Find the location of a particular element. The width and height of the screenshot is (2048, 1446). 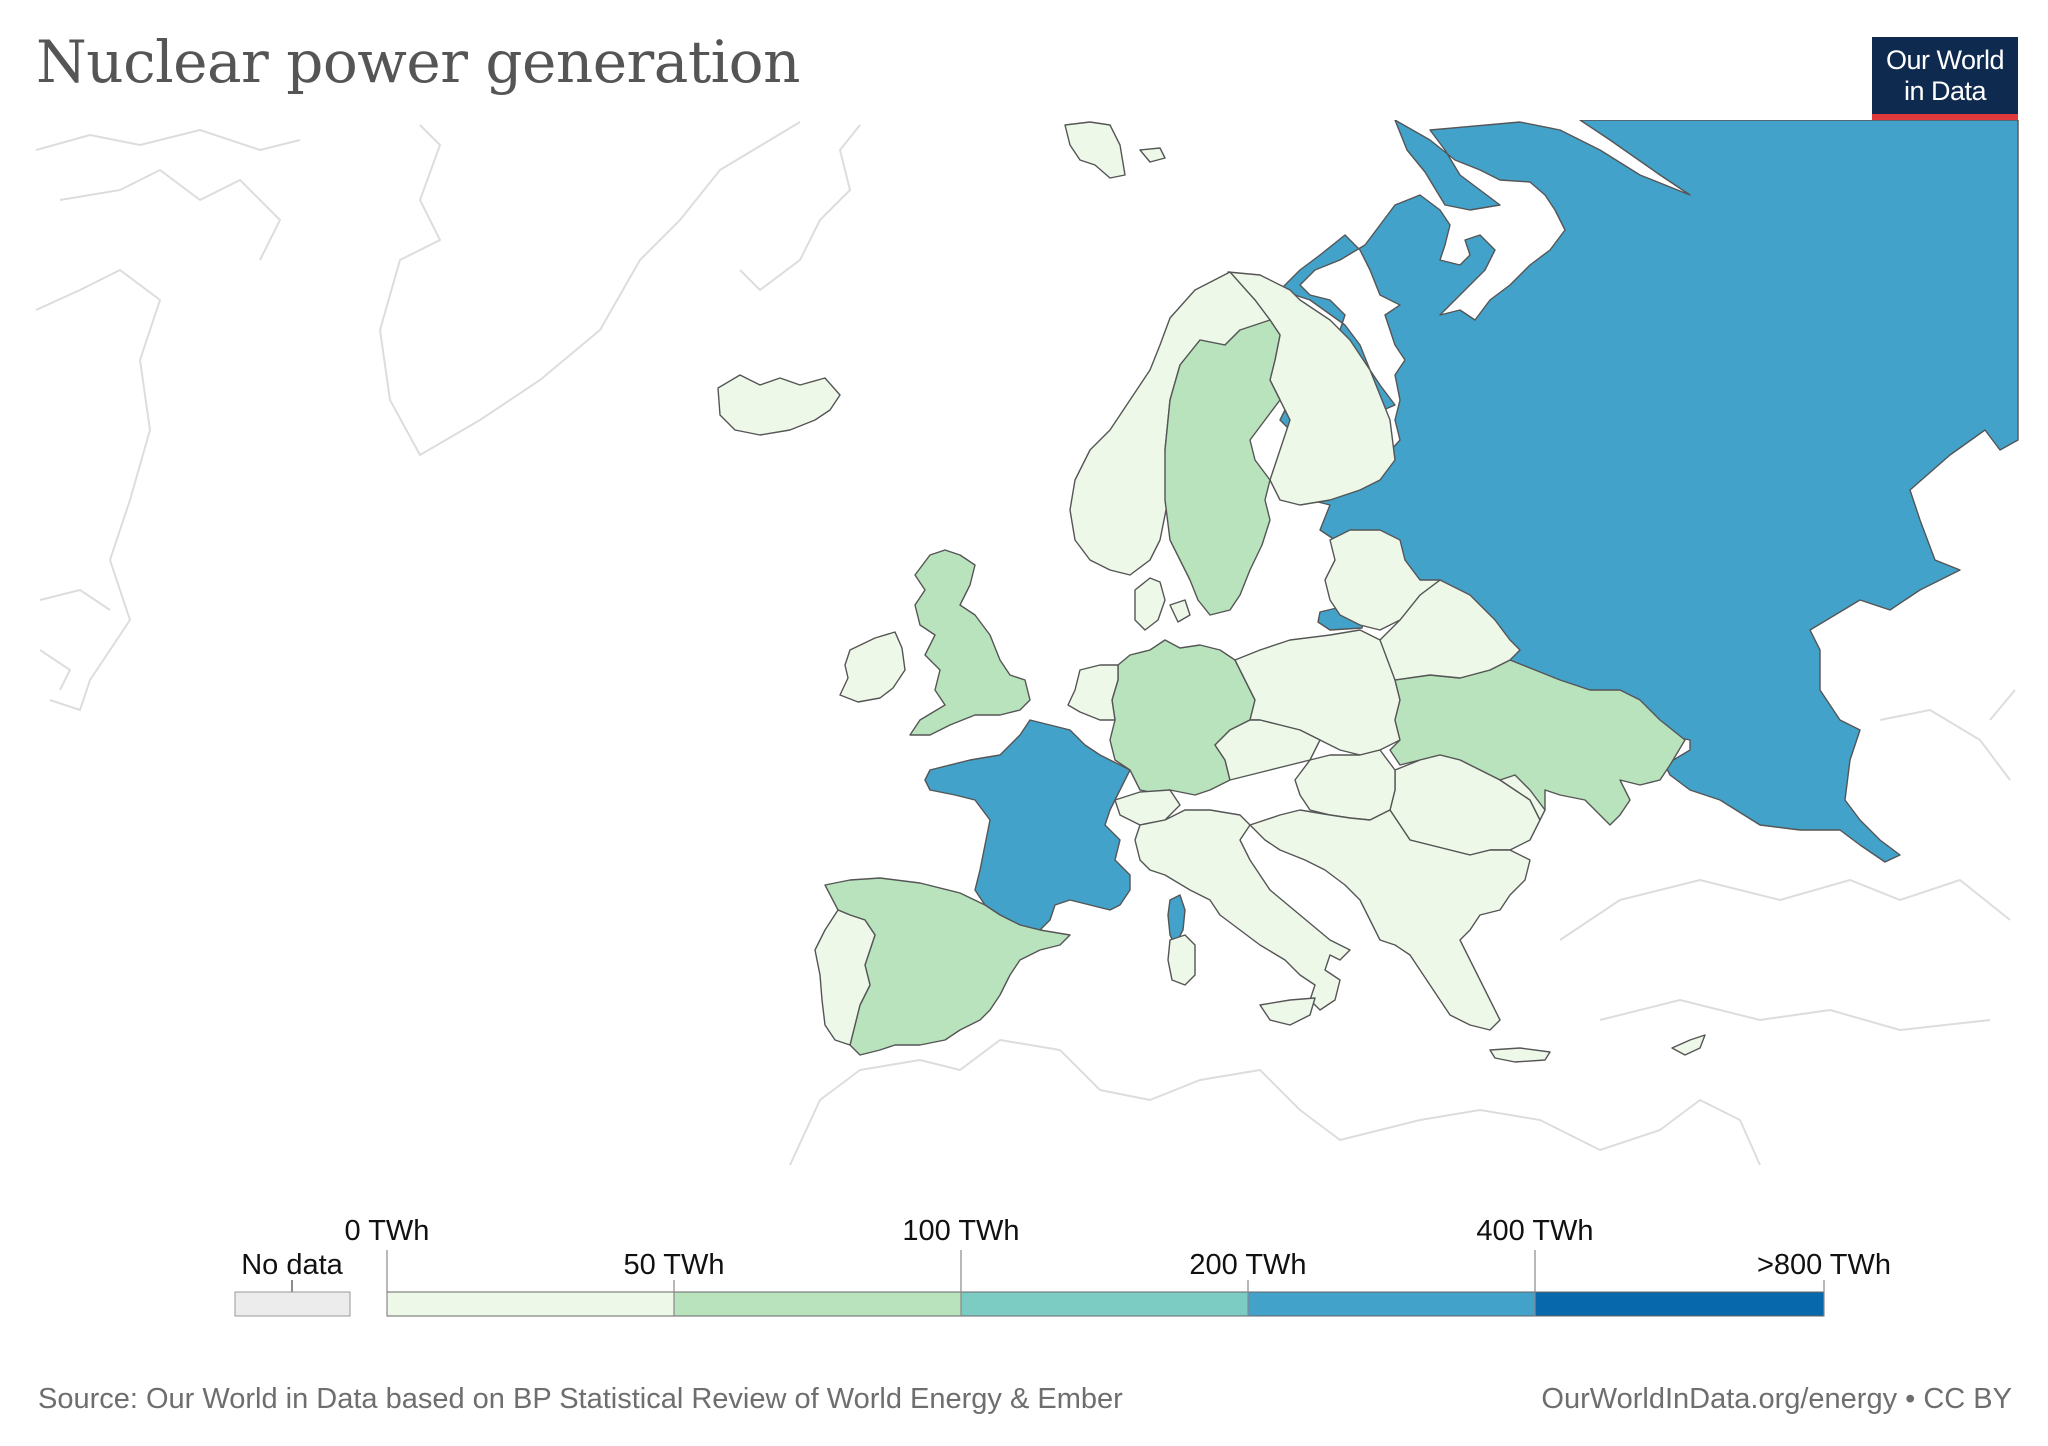

switzerland-region is located at coordinates (1147, 807).